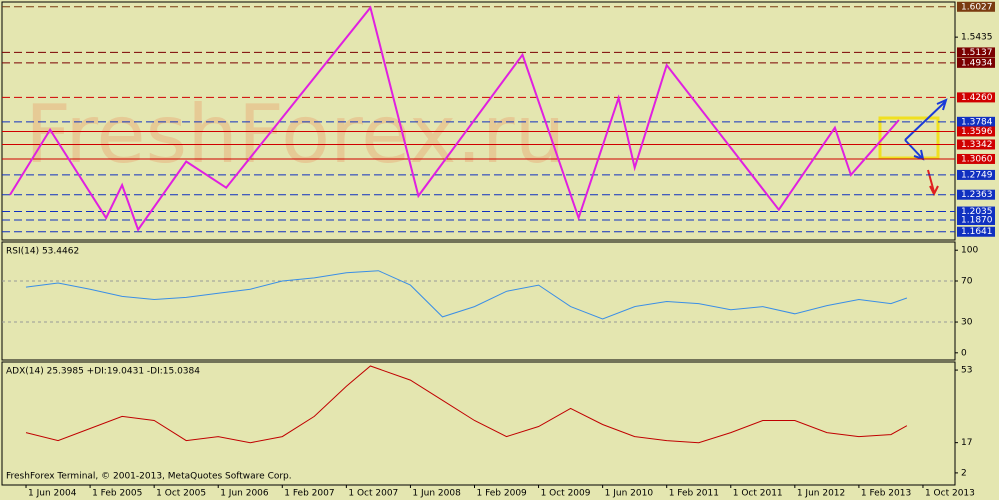  I want to click on level-label: 1.4934, so click(977, 63).